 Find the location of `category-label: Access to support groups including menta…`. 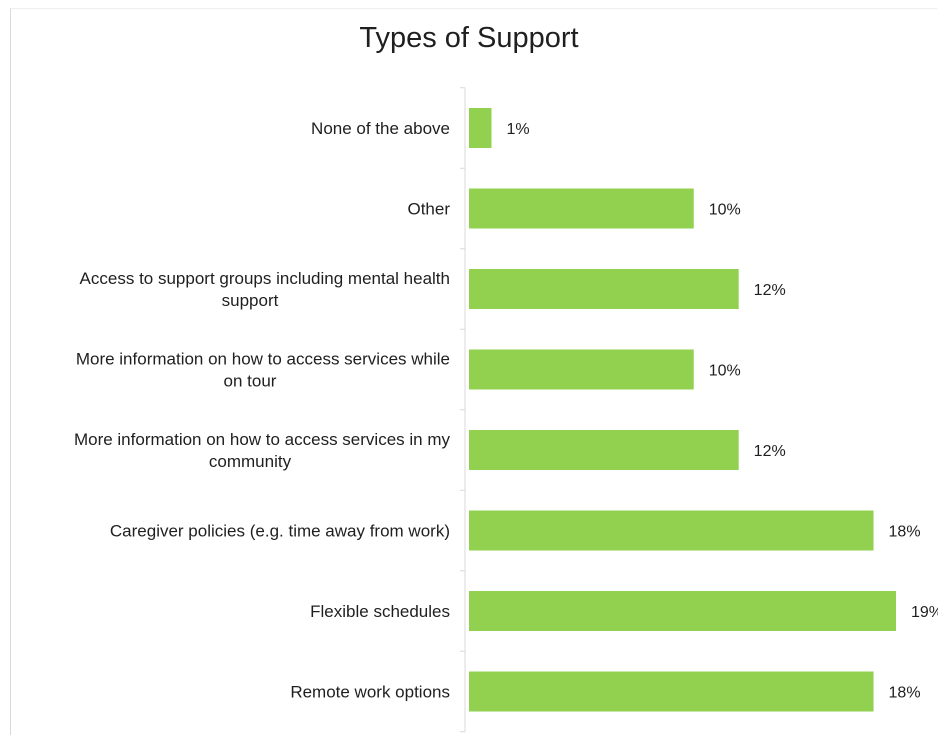

category-label: Access to support groups including menta… is located at coordinates (265, 278).